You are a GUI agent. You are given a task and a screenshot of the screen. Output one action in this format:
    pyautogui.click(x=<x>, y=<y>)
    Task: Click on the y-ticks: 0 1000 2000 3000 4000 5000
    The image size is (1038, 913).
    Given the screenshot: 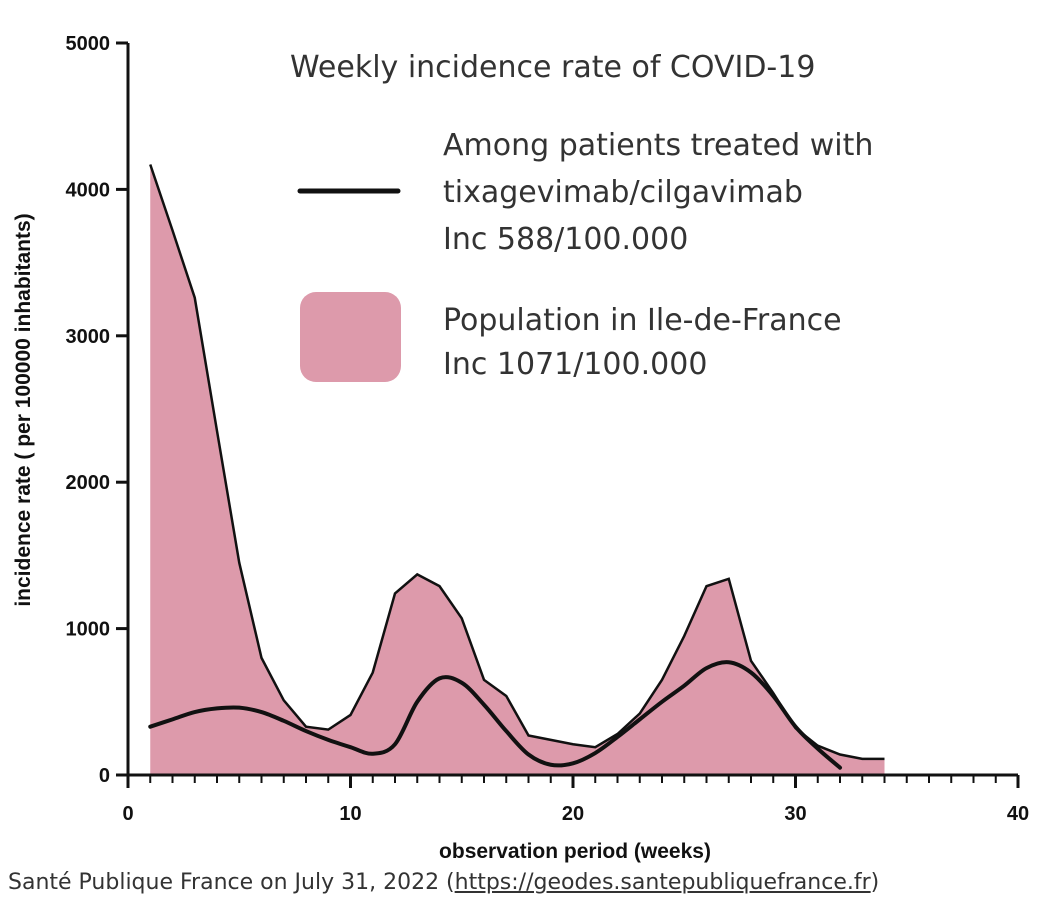 What is the action you would take?
    pyautogui.click(x=97, y=410)
    